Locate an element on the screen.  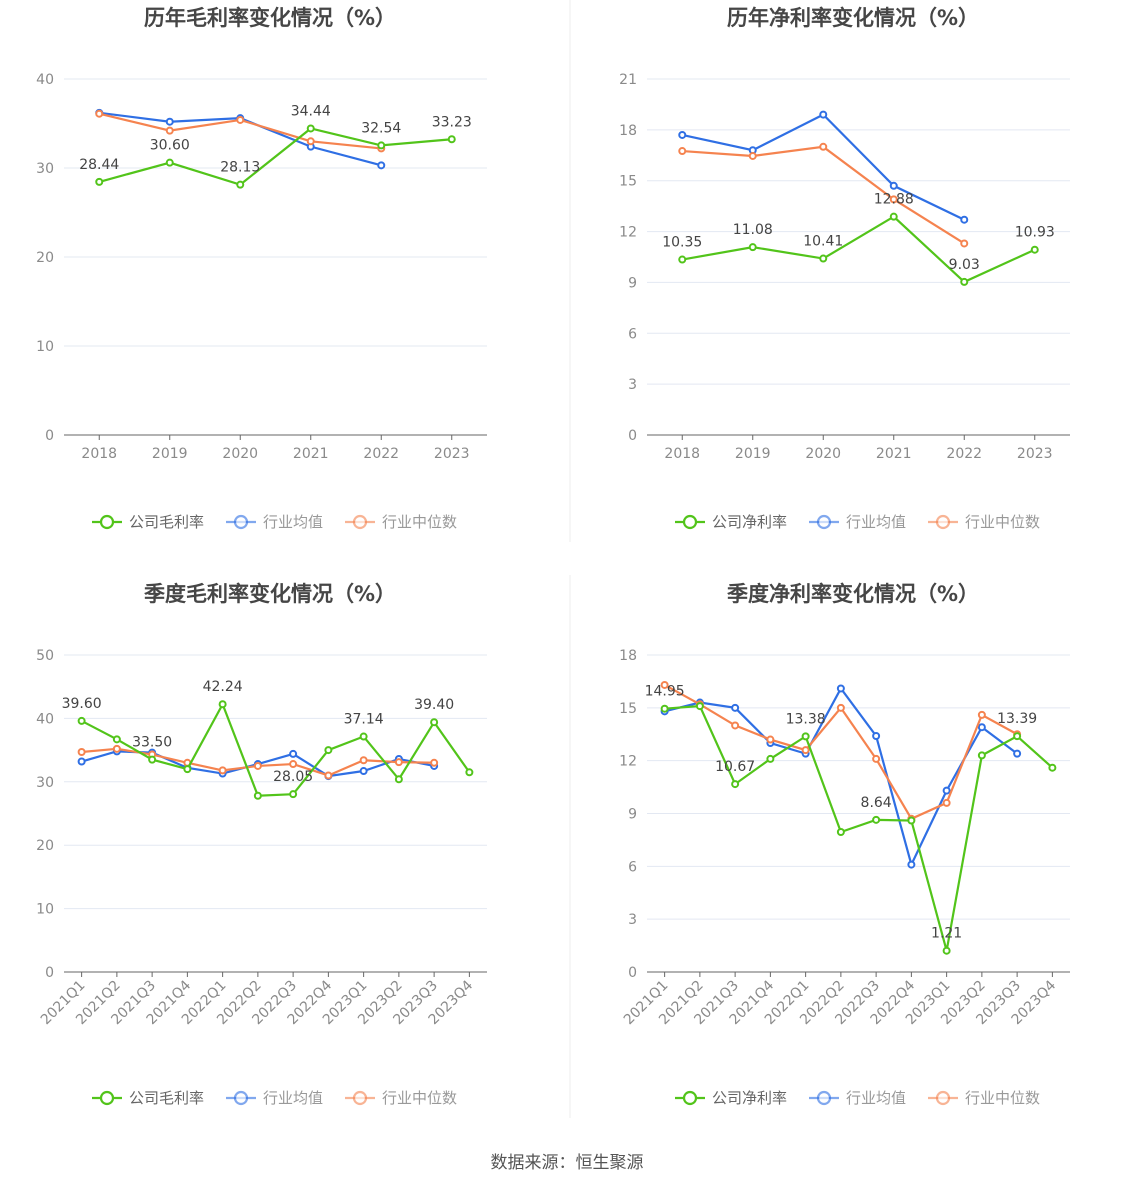
data-label: 10.35 is located at coordinates (682, 243).